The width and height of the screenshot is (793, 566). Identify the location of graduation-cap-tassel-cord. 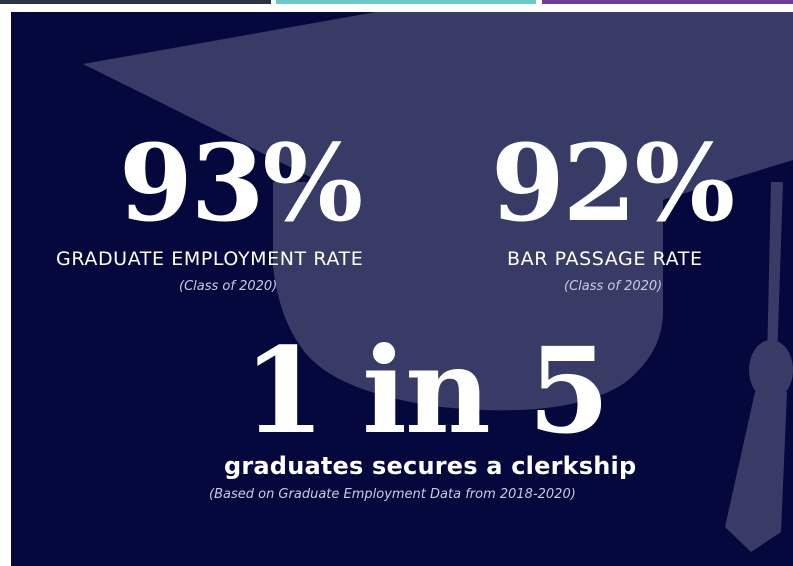
(775, 272).